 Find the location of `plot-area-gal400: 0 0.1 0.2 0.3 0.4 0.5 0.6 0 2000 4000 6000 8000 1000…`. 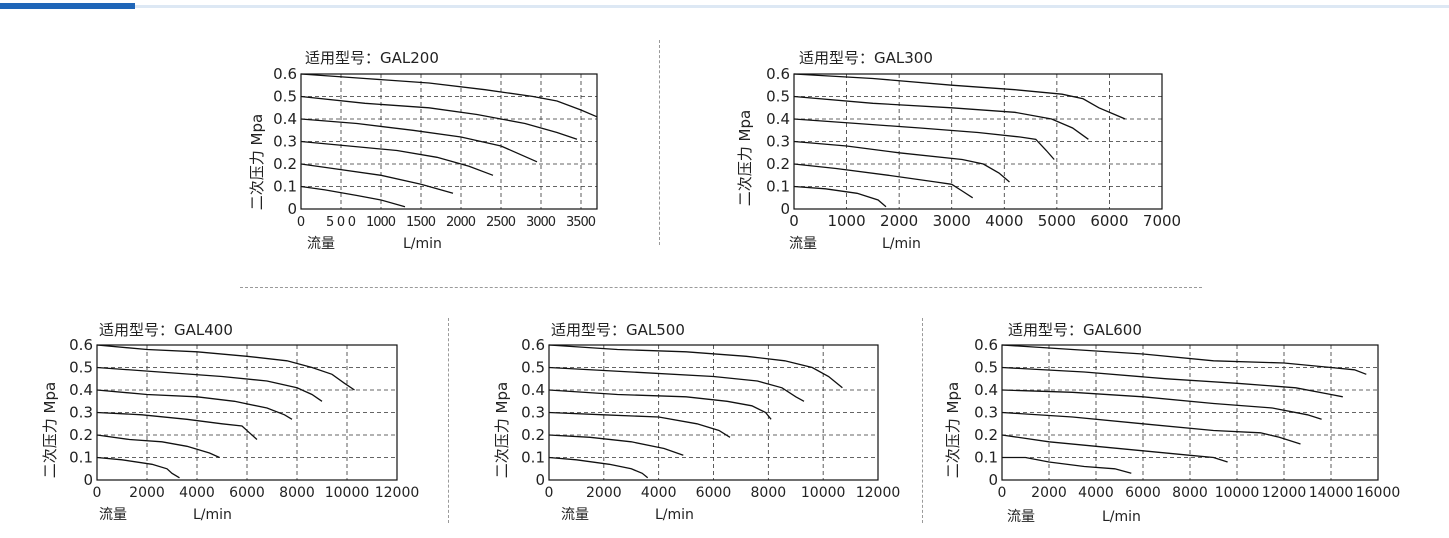

plot-area-gal400: 0 0.1 0.2 0.3 0.4 0.5 0.6 0 2000 4000 6000 8000 1000… is located at coordinates (244, 418).